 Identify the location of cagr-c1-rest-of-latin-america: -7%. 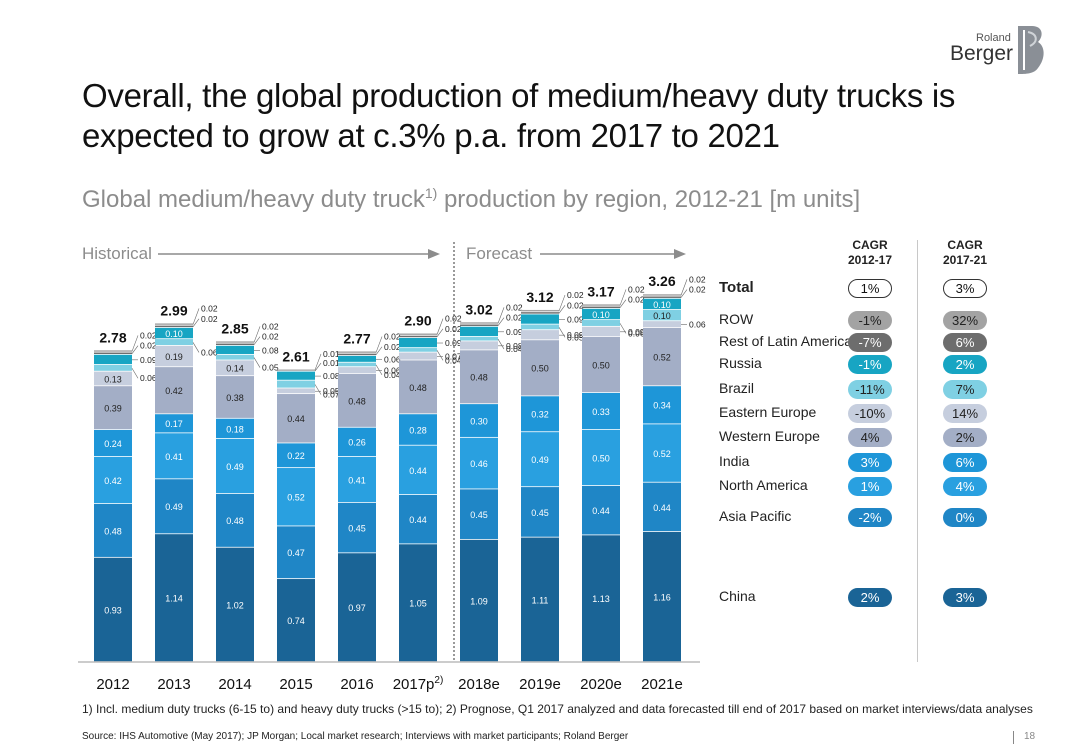
(870, 342).